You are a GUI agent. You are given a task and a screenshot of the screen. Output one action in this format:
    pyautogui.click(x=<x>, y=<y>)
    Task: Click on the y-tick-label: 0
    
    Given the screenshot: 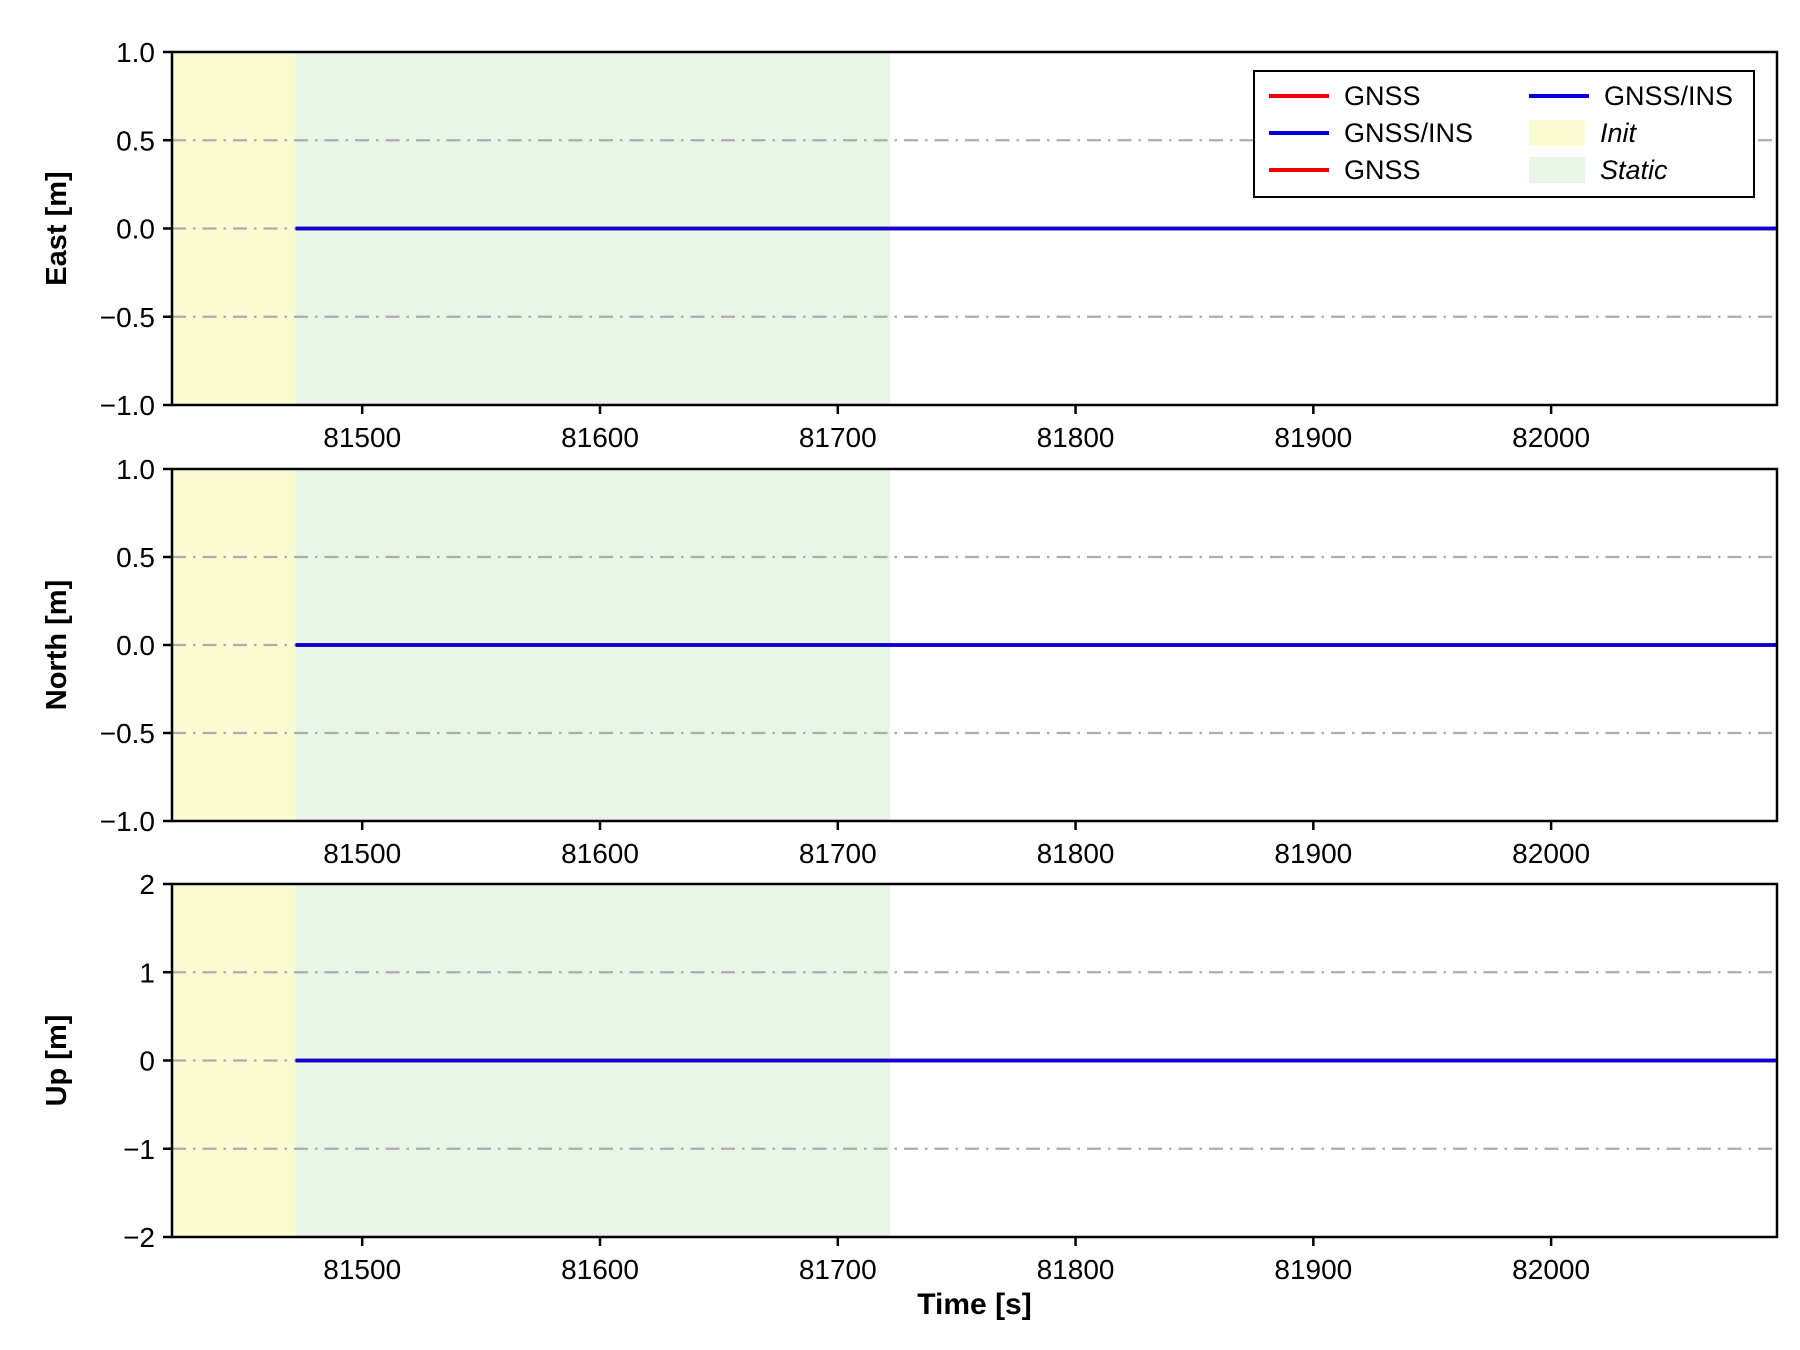 What is the action you would take?
    pyautogui.click(x=147, y=1061)
    